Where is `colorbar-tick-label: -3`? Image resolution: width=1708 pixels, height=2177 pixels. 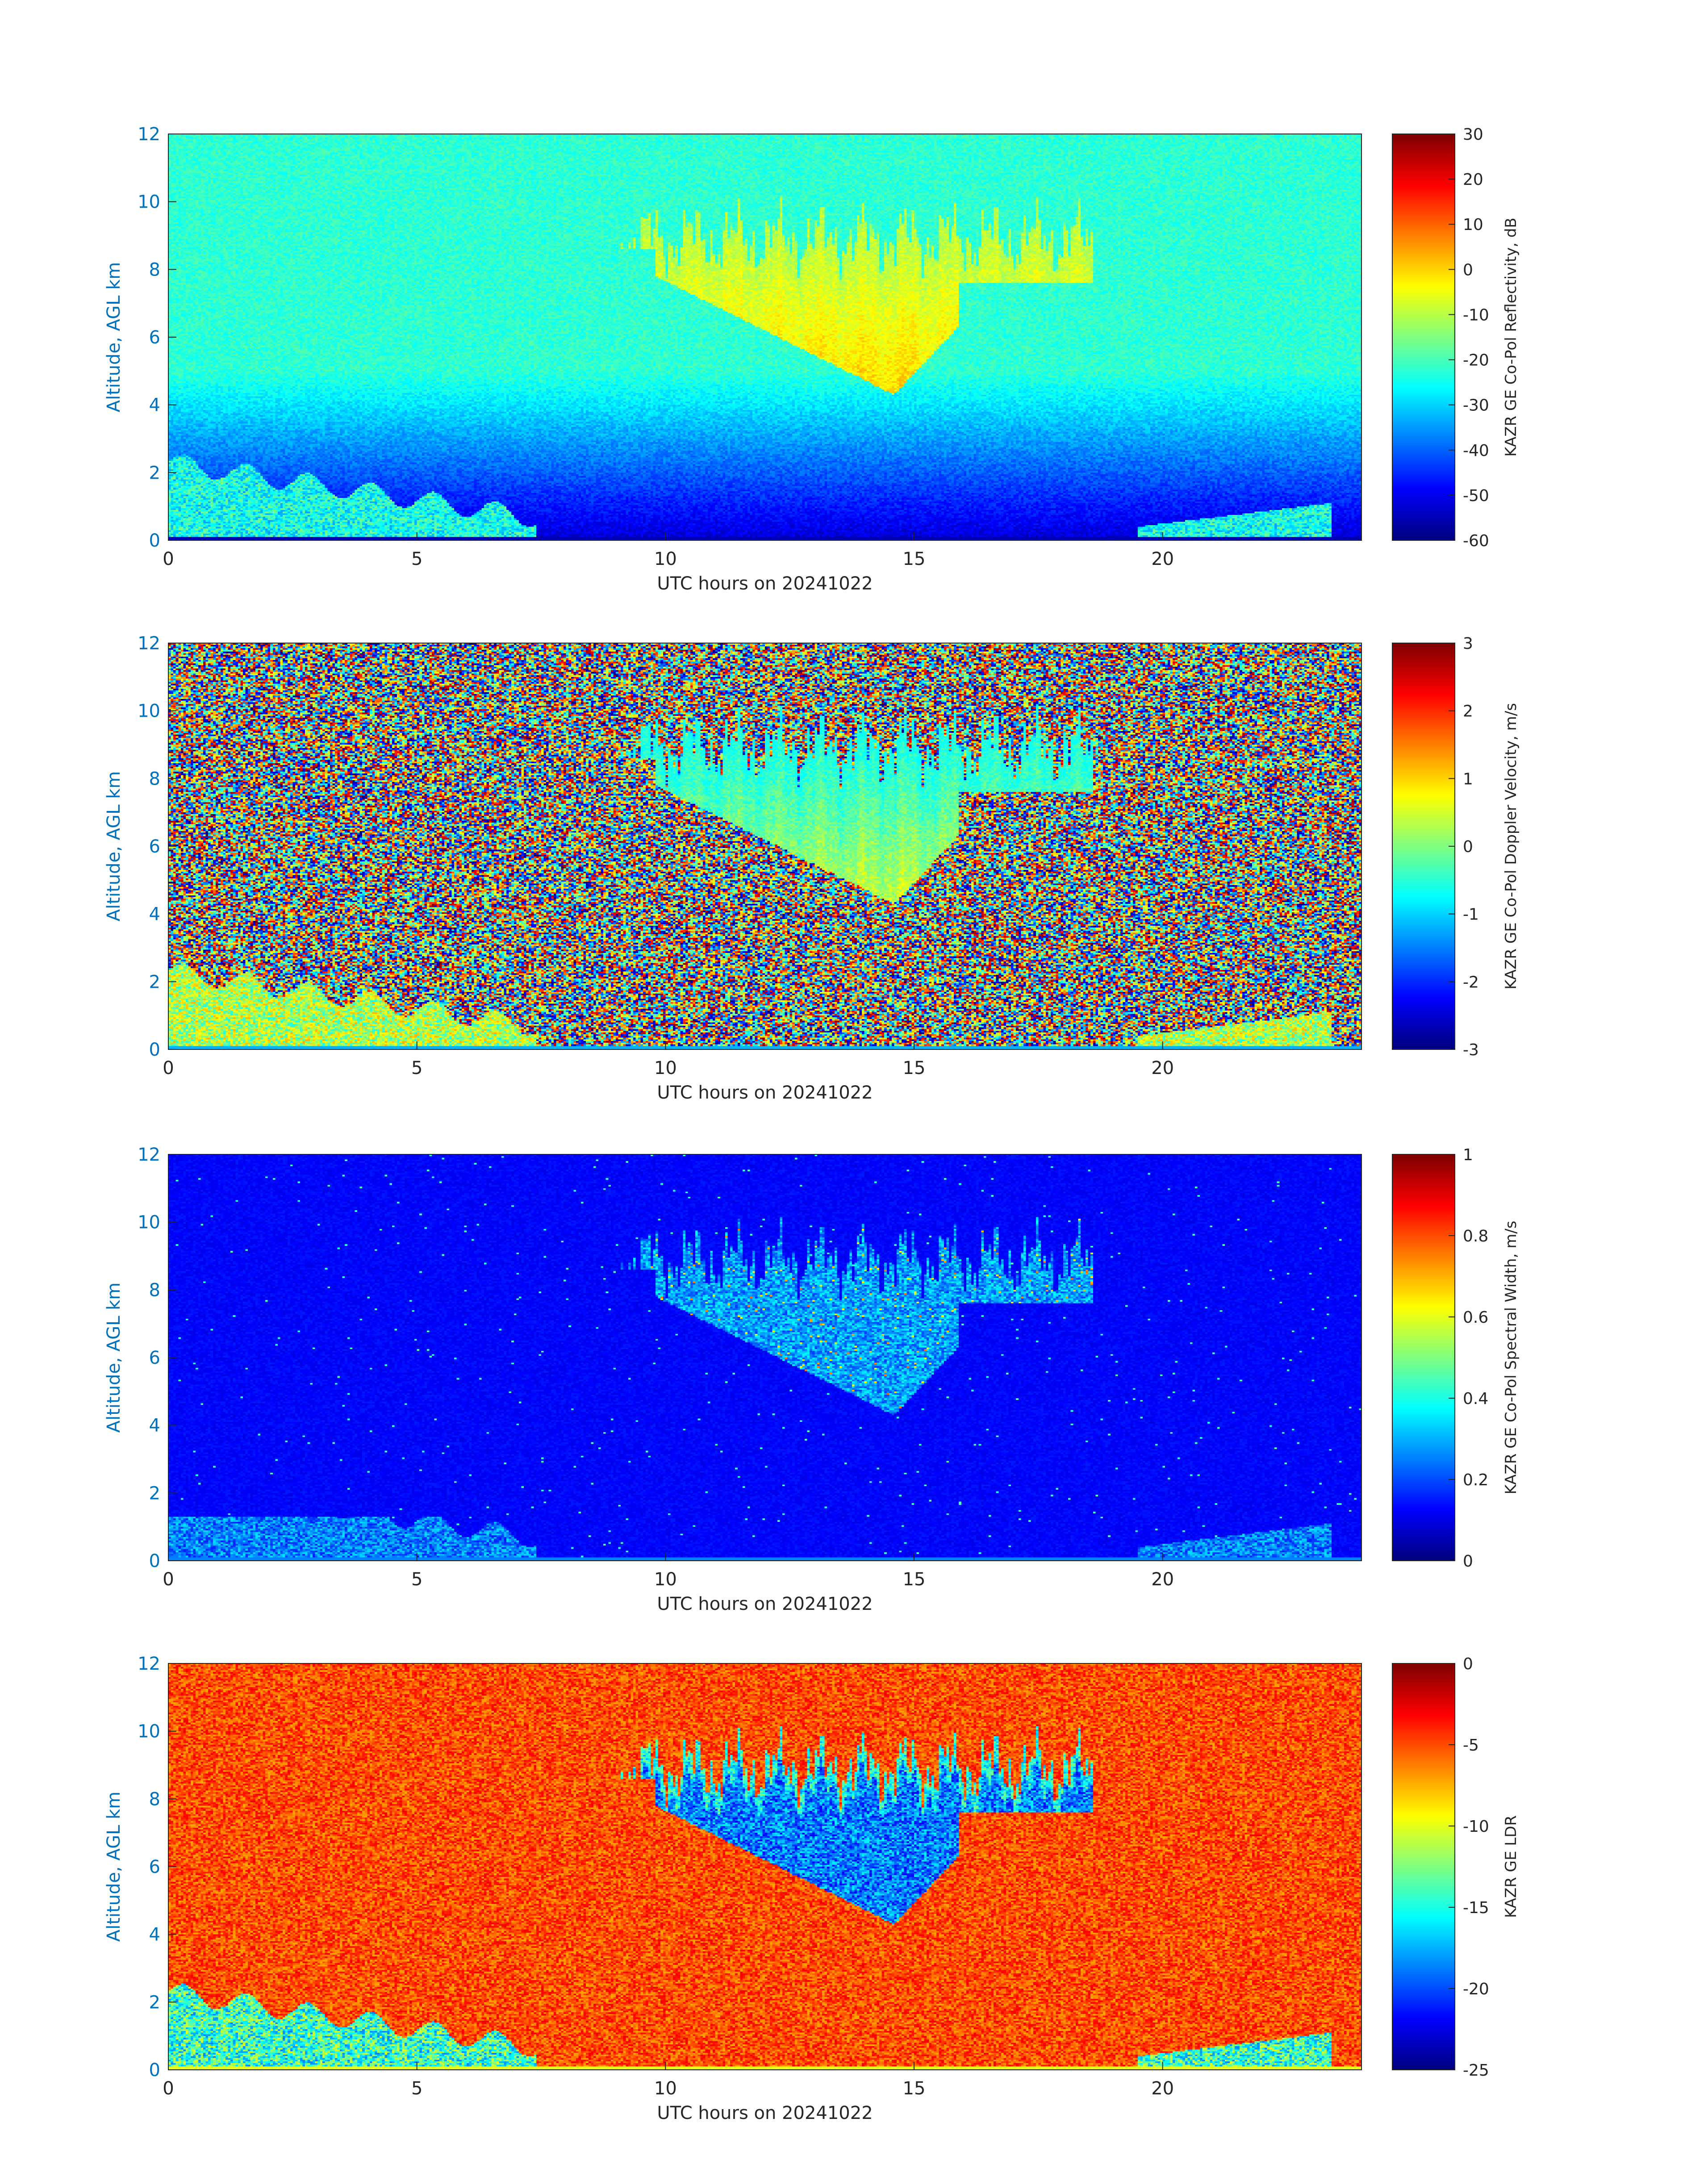 colorbar-tick-label: -3 is located at coordinates (1471, 1050).